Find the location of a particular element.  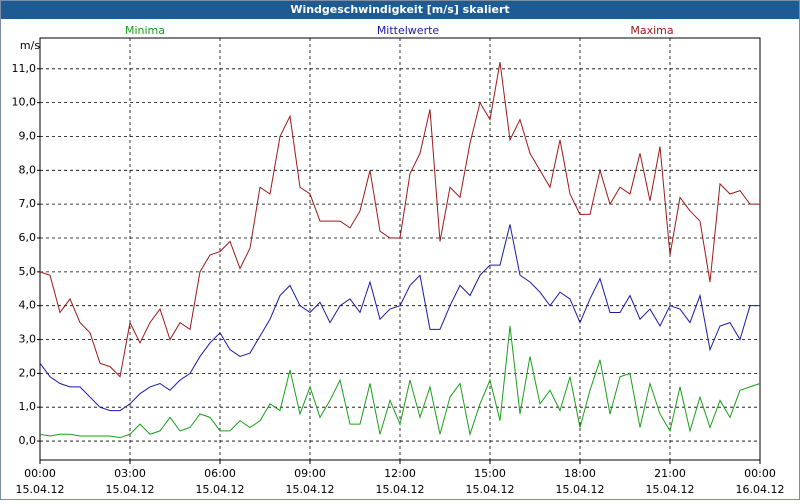

x-tick-label: 15:00 is located at coordinates (490, 473).